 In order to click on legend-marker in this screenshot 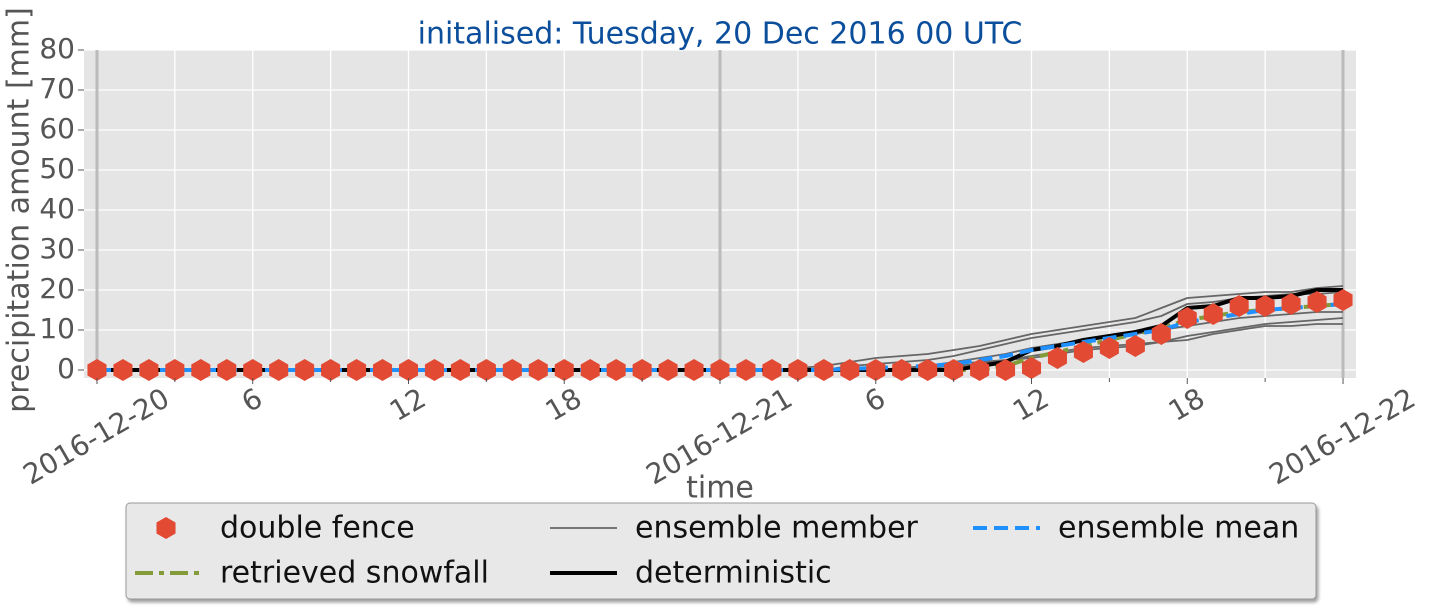, I will do `click(166, 528)`.